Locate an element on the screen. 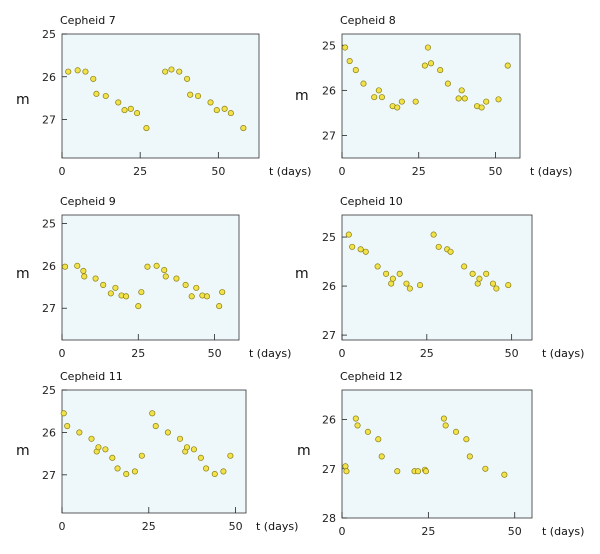  chart-title: Cepheid 11 is located at coordinates (91, 376).